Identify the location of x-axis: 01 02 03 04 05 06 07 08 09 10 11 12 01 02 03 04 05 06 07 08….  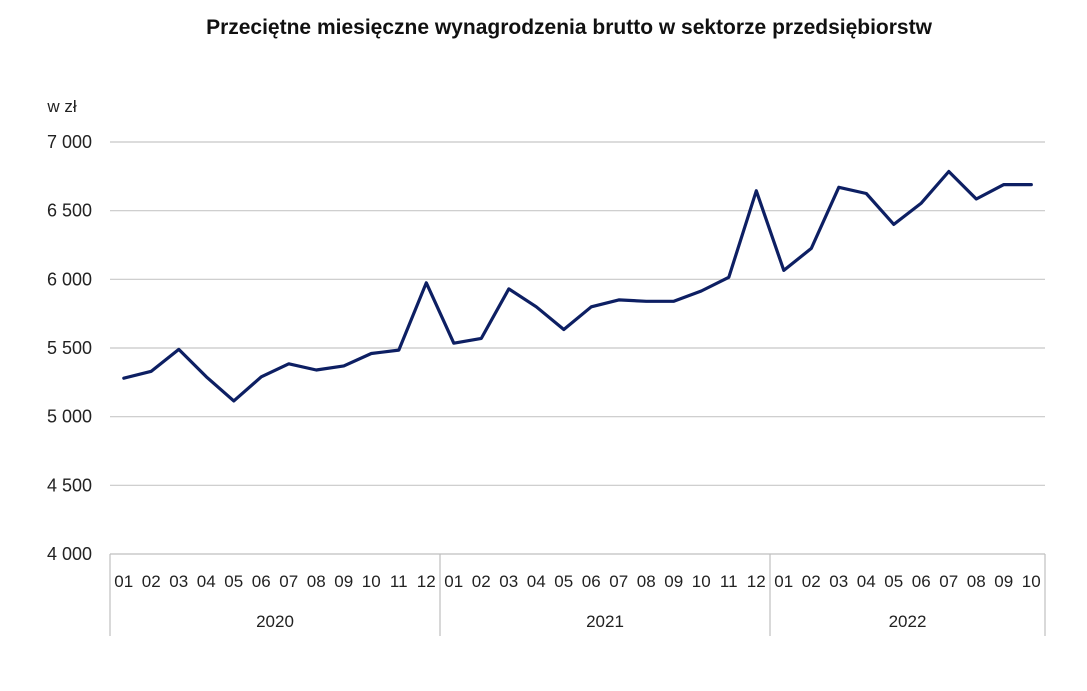
(577, 594).